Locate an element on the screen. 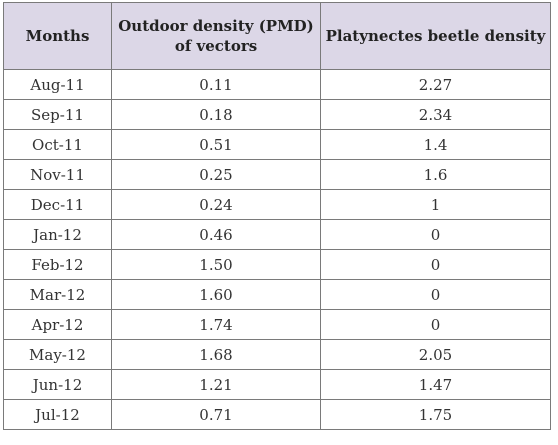 This screenshot has width=558, height=445. outdoor-density-cell: 0.18 is located at coordinates (216, 114).